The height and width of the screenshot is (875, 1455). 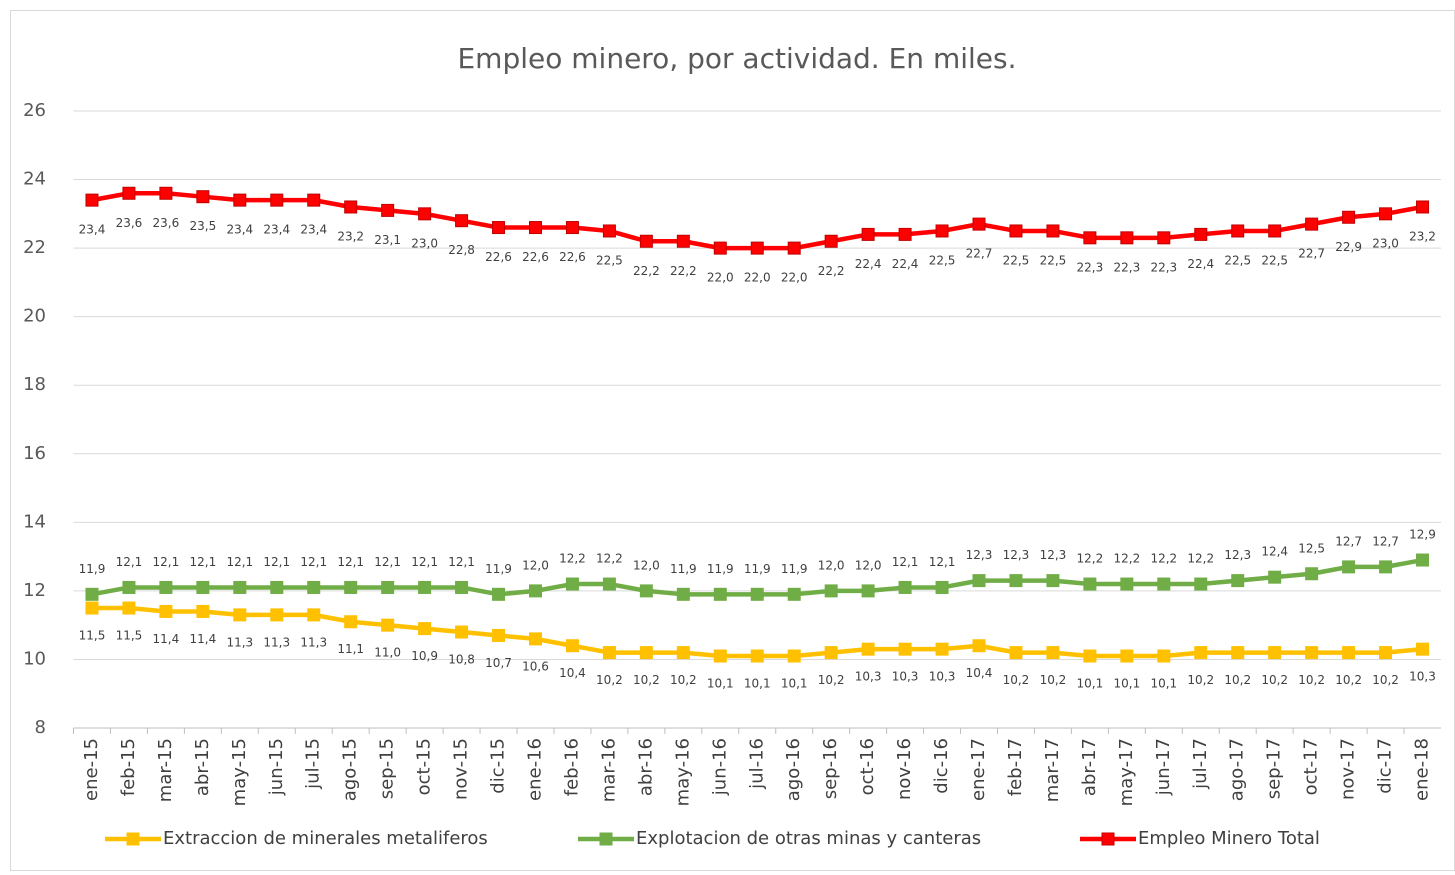 What do you see at coordinates (1422, 769) in the screenshot?
I see `x-tick-label: ene-18` at bounding box center [1422, 769].